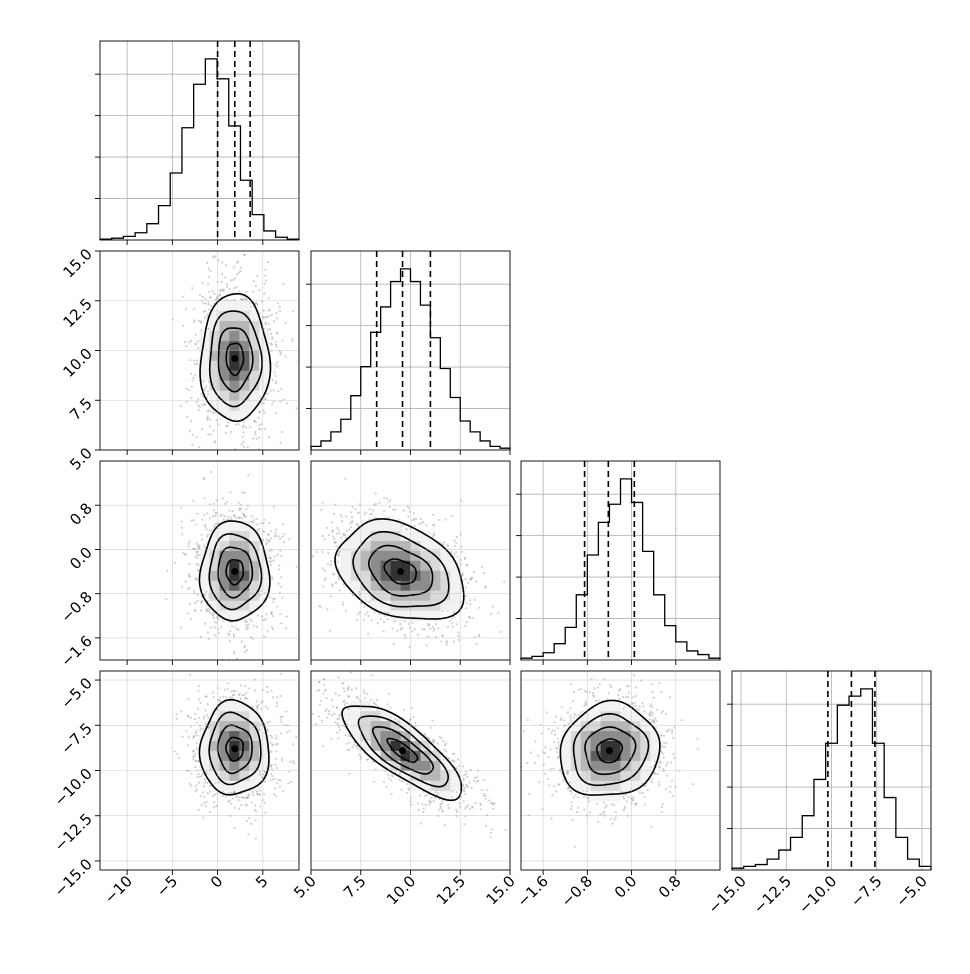  What do you see at coordinates (199, 140) in the screenshot?
I see `panel-background` at bounding box center [199, 140].